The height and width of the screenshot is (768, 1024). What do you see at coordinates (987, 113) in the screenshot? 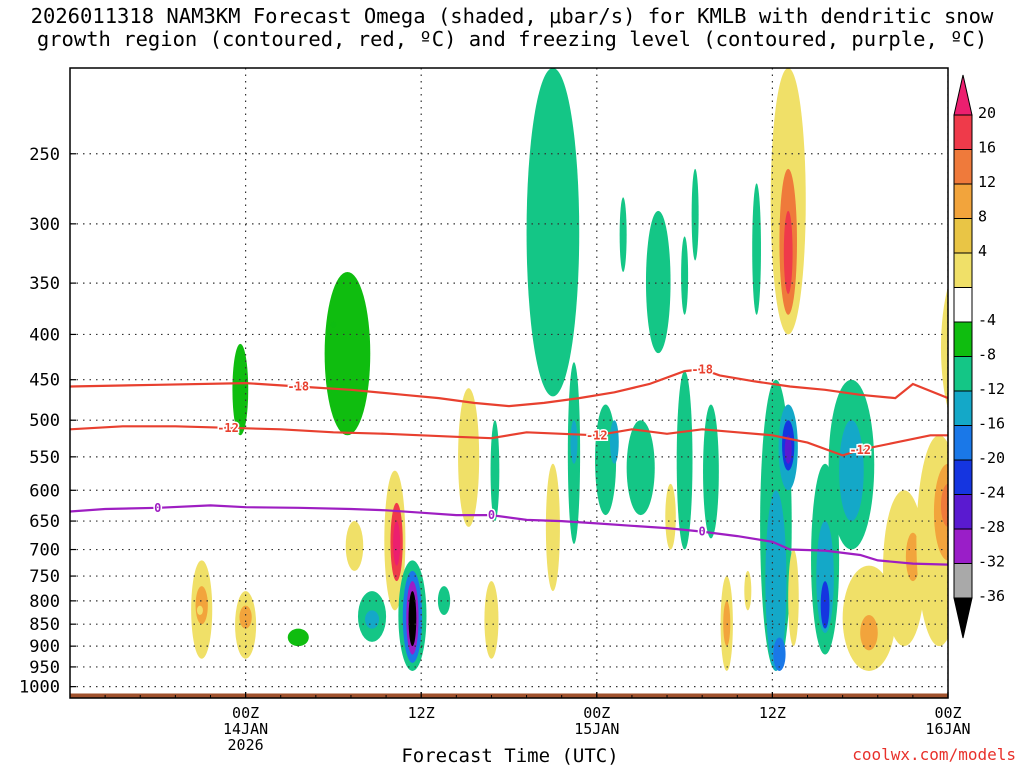
I see `colorbar-label: 20` at bounding box center [987, 113].